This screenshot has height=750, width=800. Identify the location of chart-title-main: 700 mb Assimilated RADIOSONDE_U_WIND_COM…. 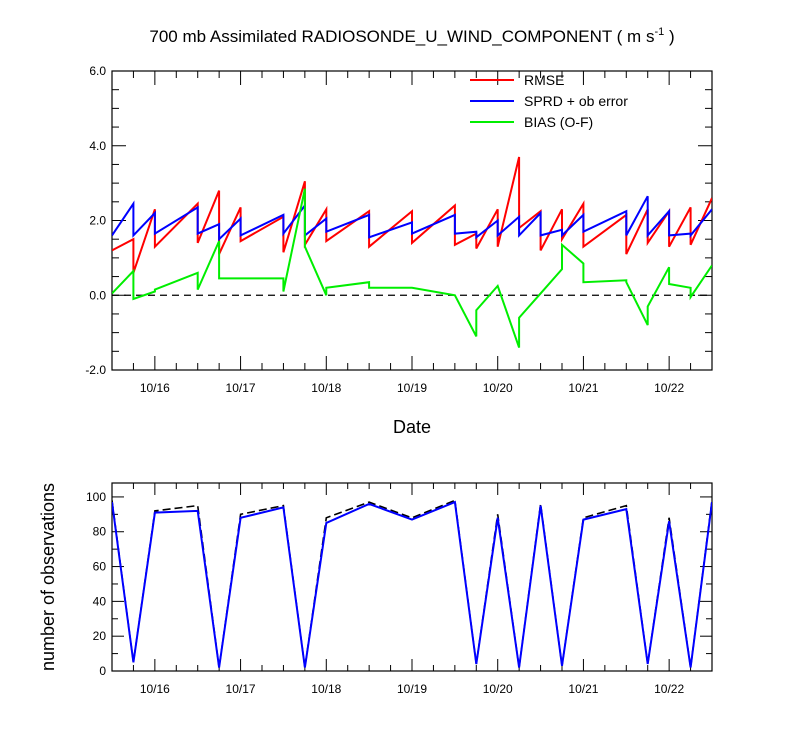
(401, 36).